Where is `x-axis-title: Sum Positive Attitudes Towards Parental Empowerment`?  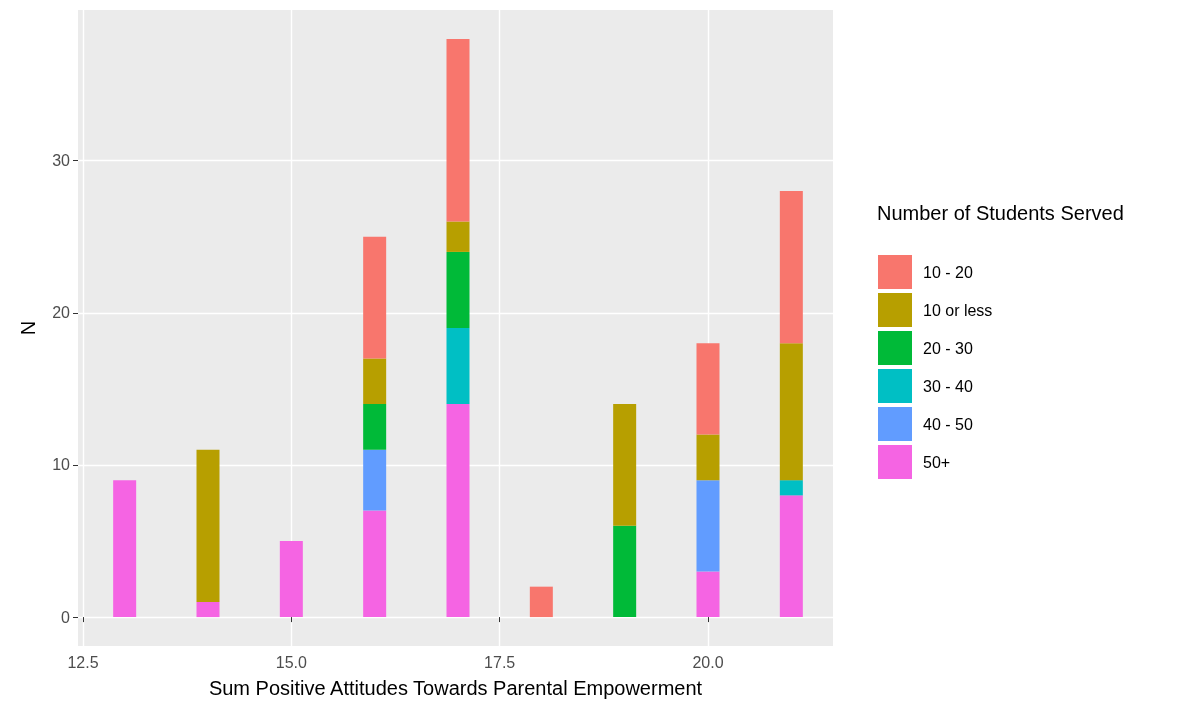 x-axis-title: Sum Positive Attitudes Towards Parental Empowerment is located at coordinates (455, 688).